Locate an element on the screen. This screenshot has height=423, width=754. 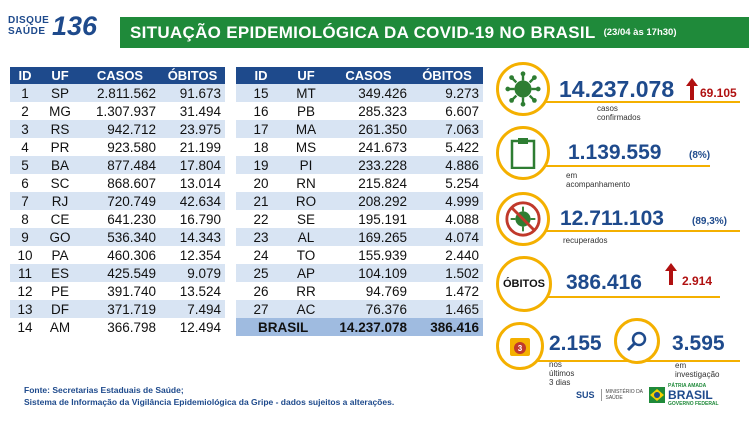
gov-line1: PÁTRIA AMADA is located at coordinates (687, 386).